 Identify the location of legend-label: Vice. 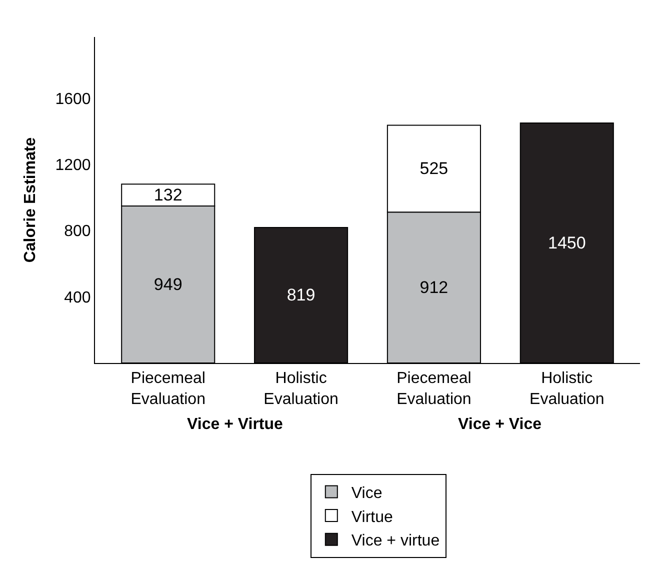
(366, 493).